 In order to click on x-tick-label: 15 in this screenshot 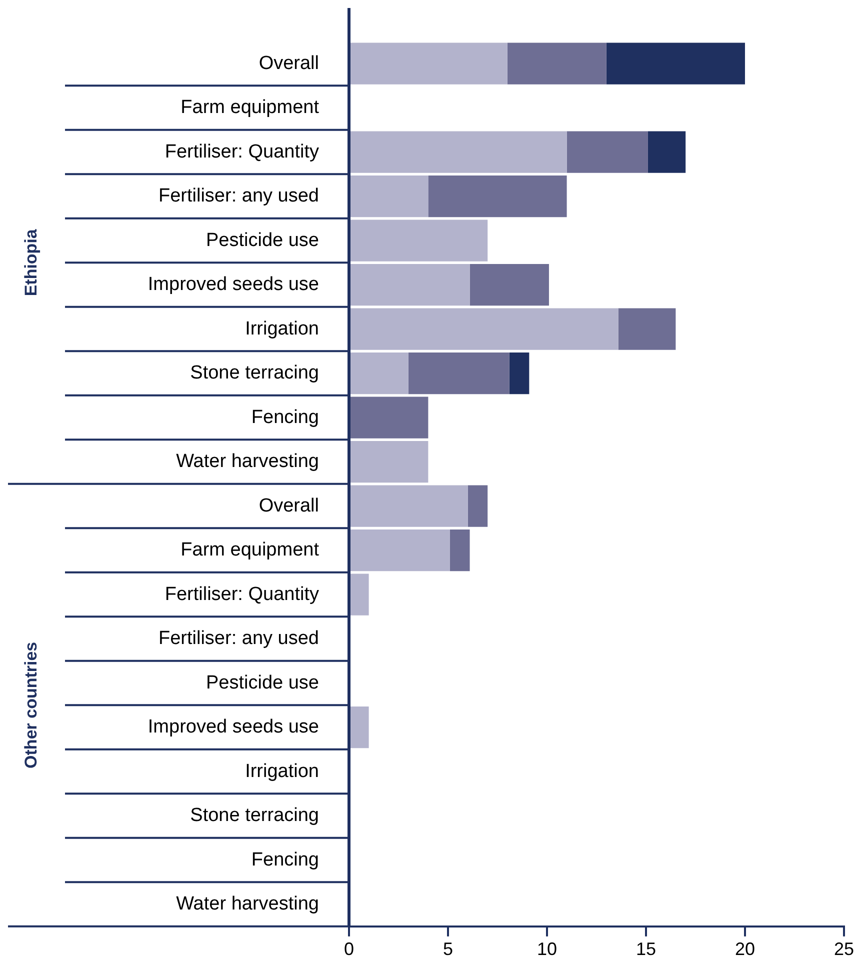, I will do `click(646, 949)`.